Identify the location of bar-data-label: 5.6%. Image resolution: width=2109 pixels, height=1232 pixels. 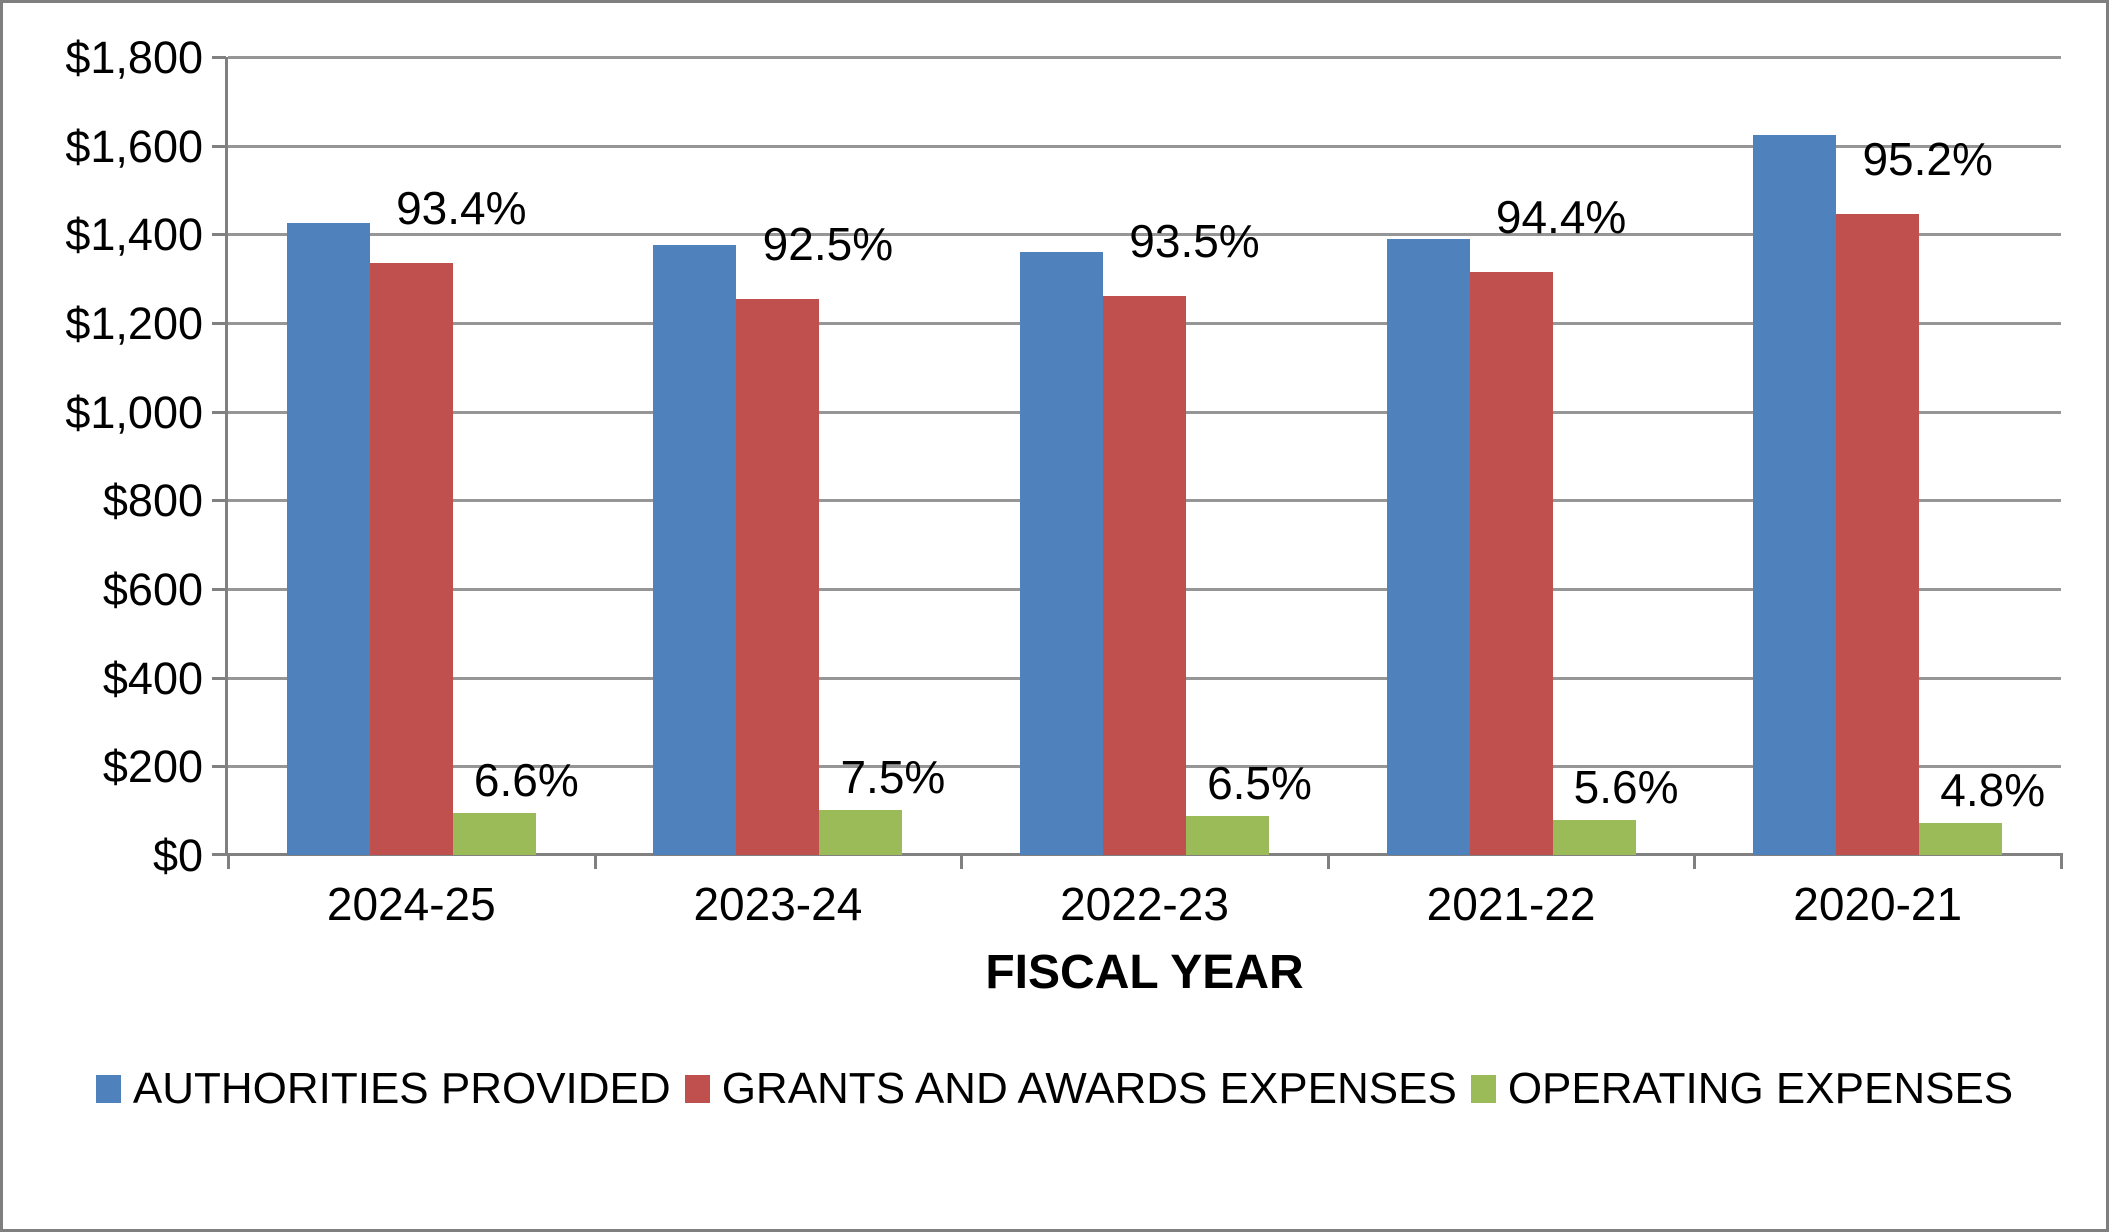
(1626, 787).